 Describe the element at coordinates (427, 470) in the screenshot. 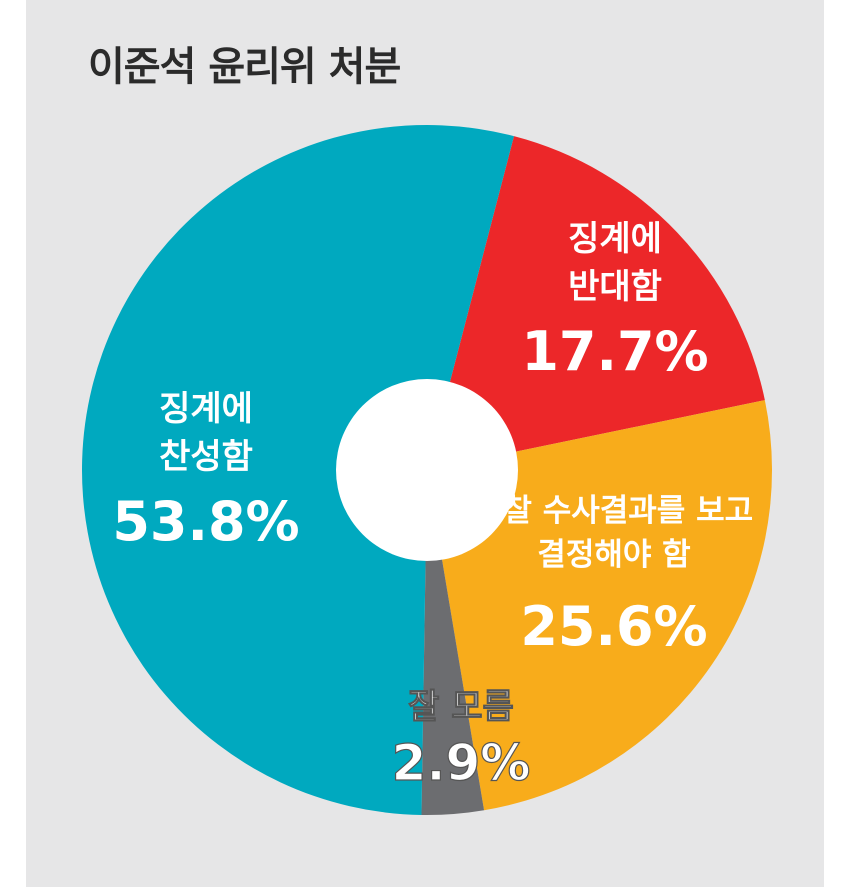

I see `donut-hole` at that location.